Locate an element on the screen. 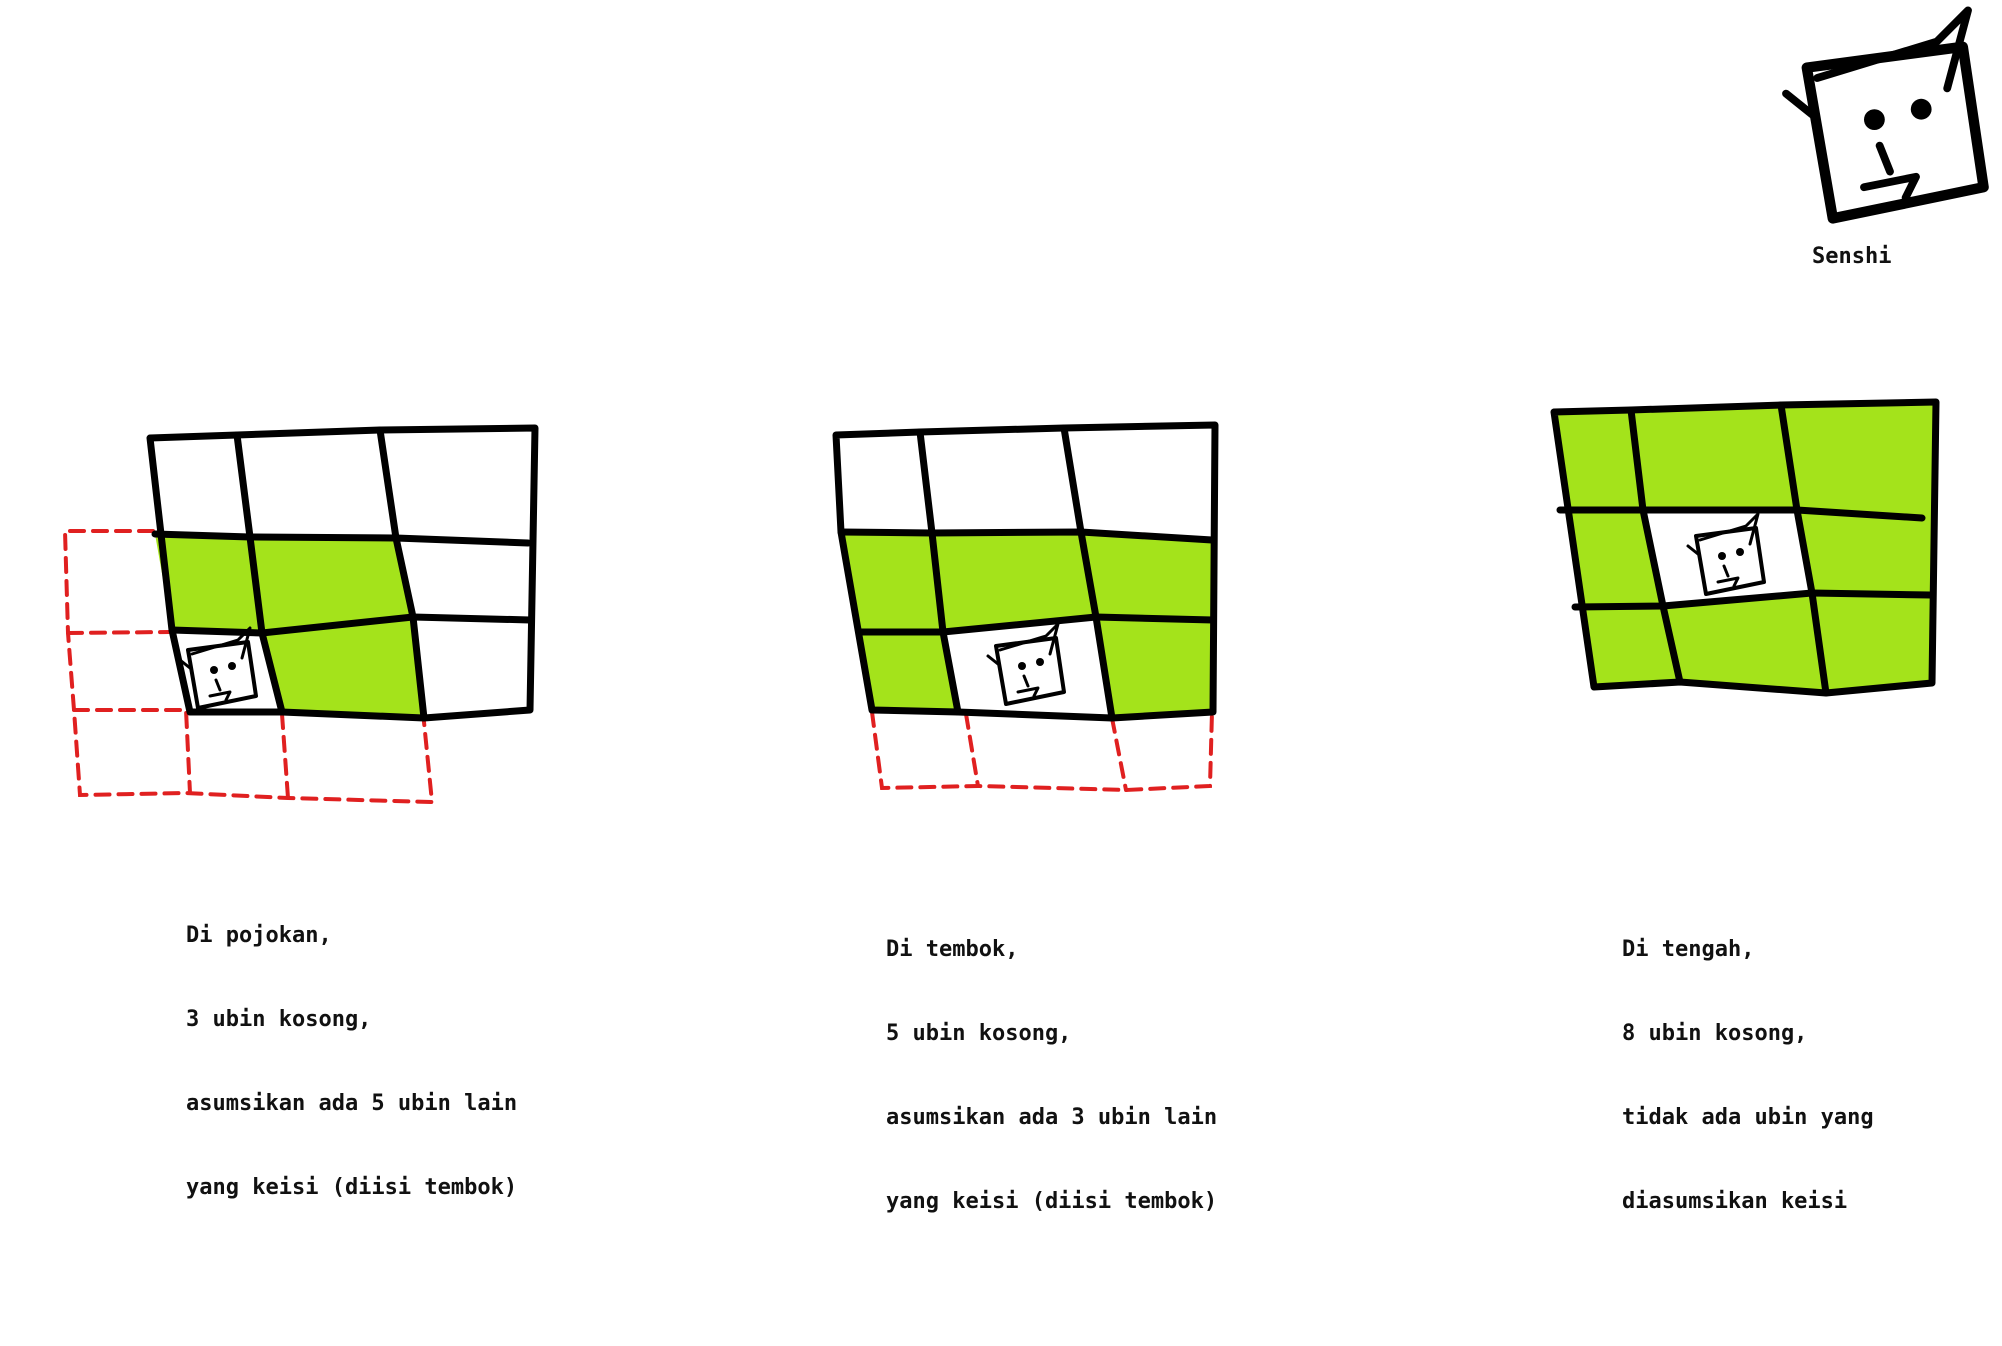  legend-senshi is located at coordinates (1885, 114).